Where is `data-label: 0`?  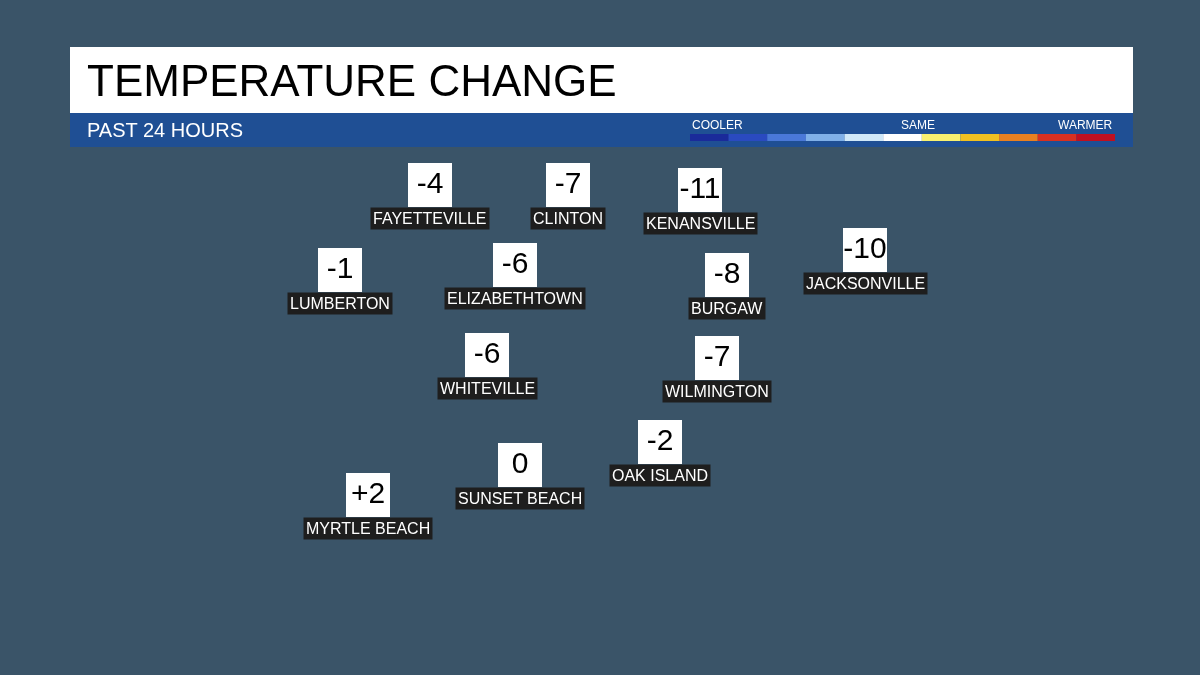 data-label: 0 is located at coordinates (520, 462).